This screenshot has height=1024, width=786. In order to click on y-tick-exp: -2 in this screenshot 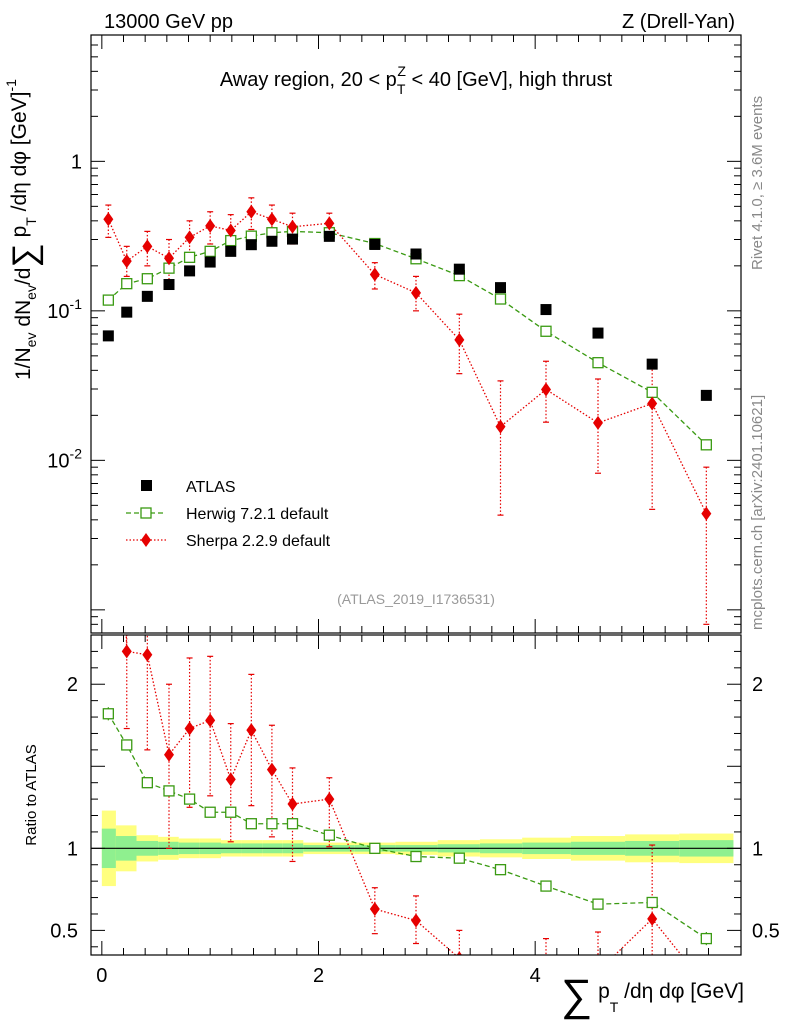, I will do `click(76, 453)`.